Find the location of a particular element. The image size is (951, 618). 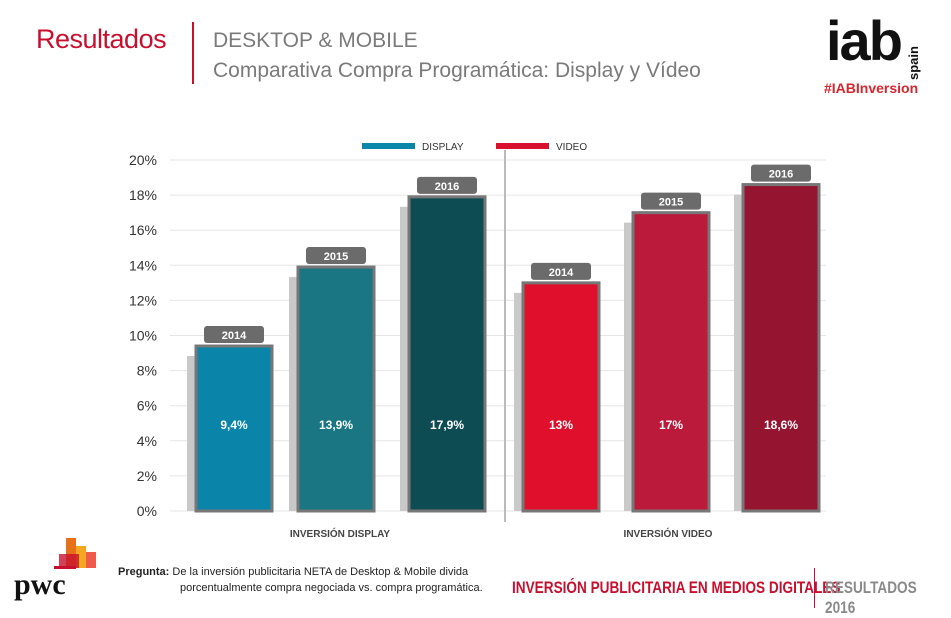

question-label: Pregunta: is located at coordinates (144, 572).